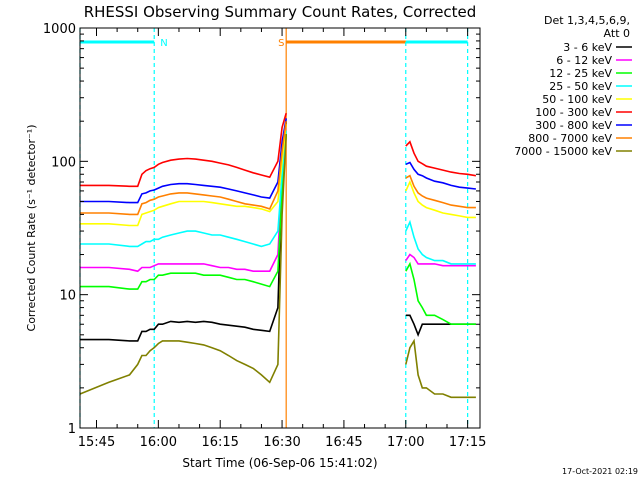 Image resolution: width=640 pixels, height=480 pixels. Describe the element at coordinates (72, 429) in the screenshot. I see `y-tick-label-0: 1` at that location.